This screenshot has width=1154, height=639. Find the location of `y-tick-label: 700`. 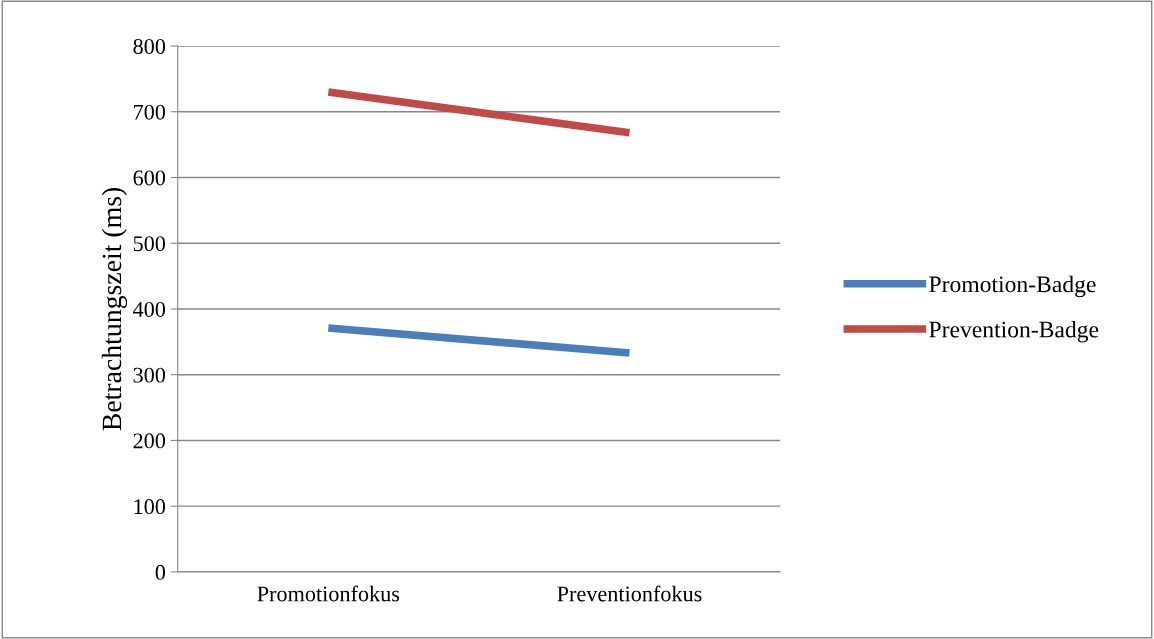

y-tick-label: 700 is located at coordinates (150, 112).